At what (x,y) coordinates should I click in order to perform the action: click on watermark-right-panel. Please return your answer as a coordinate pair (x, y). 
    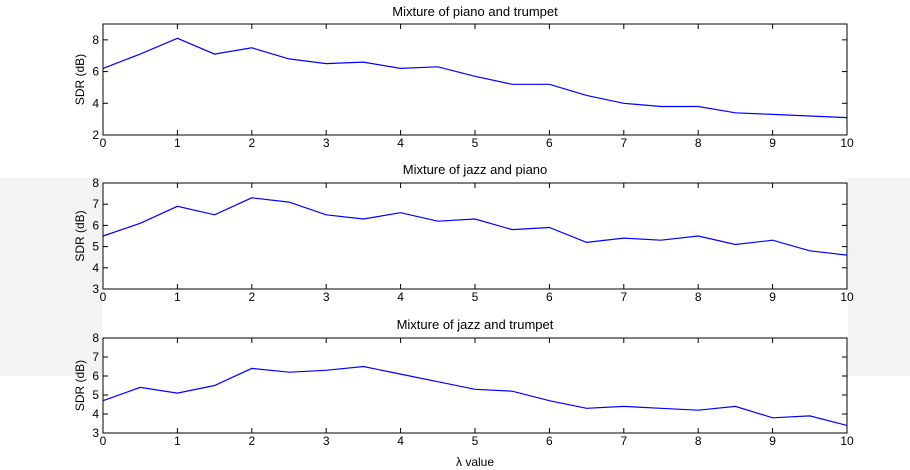
    Looking at the image, I should click on (879, 277).